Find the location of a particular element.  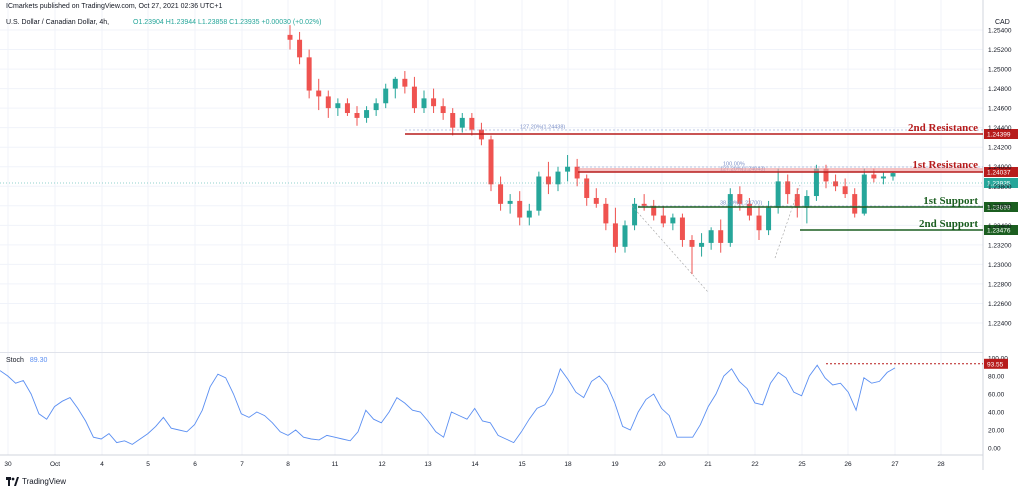

time-tick-label: 20 is located at coordinates (662, 464).